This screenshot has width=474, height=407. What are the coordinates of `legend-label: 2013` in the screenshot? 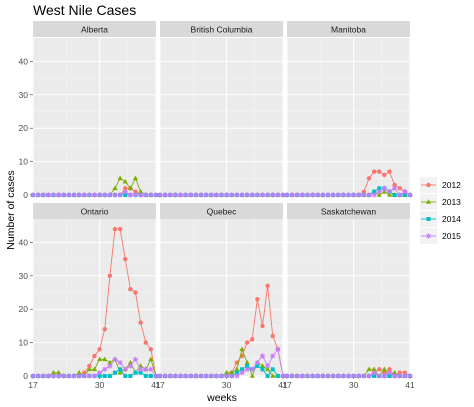 It's located at (451, 202).